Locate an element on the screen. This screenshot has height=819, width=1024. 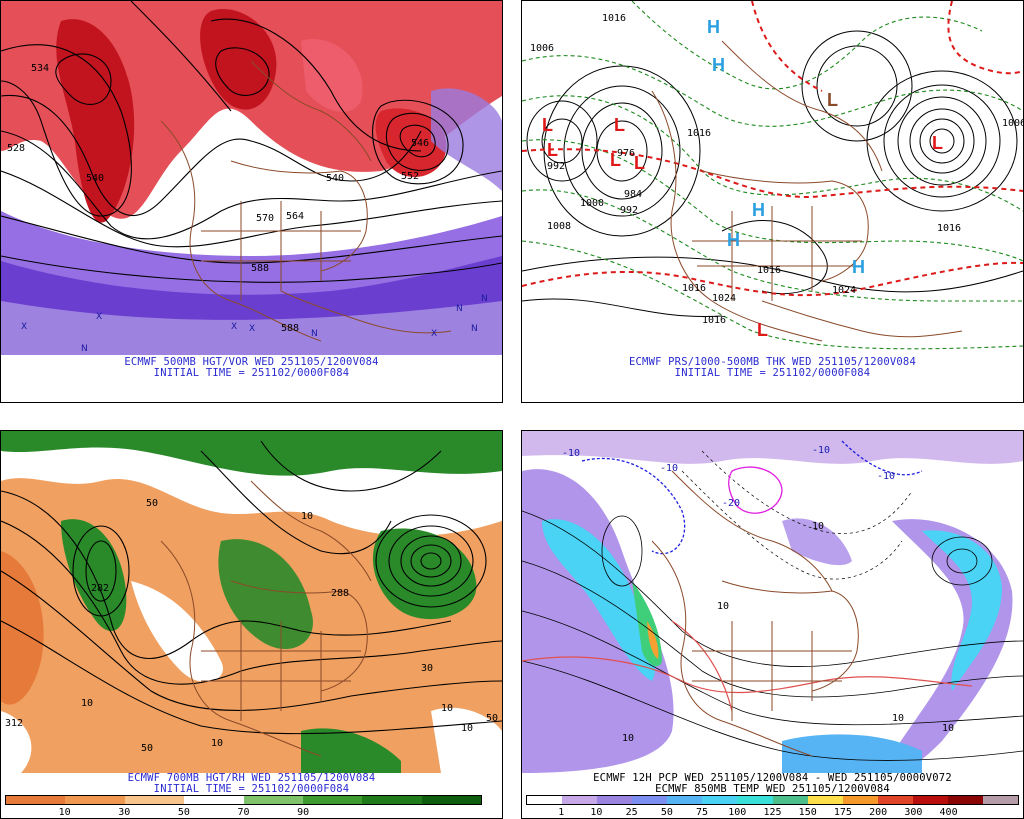
contour-label: 552 is located at coordinates (410, 176).